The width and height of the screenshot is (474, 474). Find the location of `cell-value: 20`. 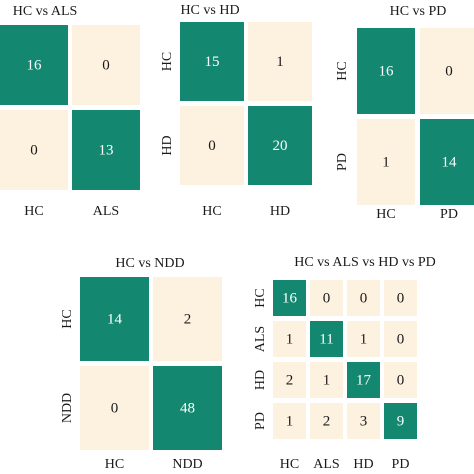

cell-value: 20 is located at coordinates (280, 146).